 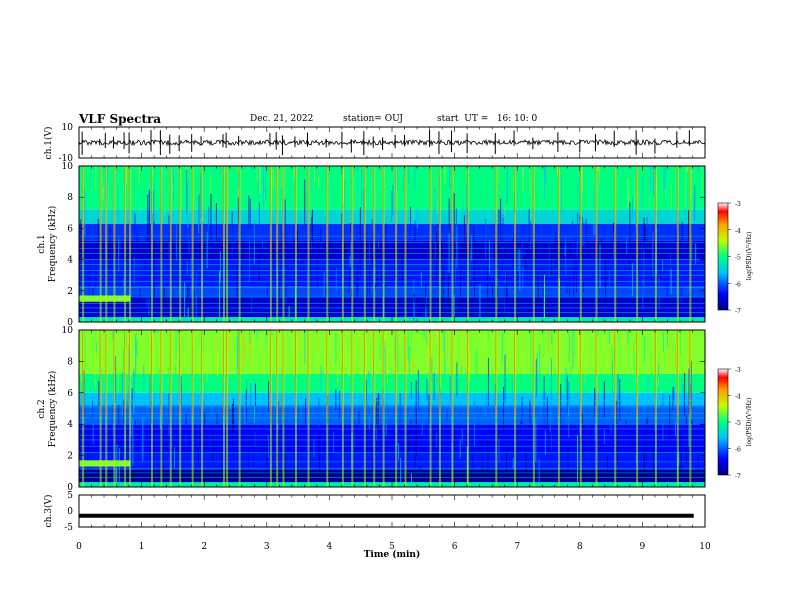 I want to click on colorbar-tick-label: -7, so click(x=738, y=311).